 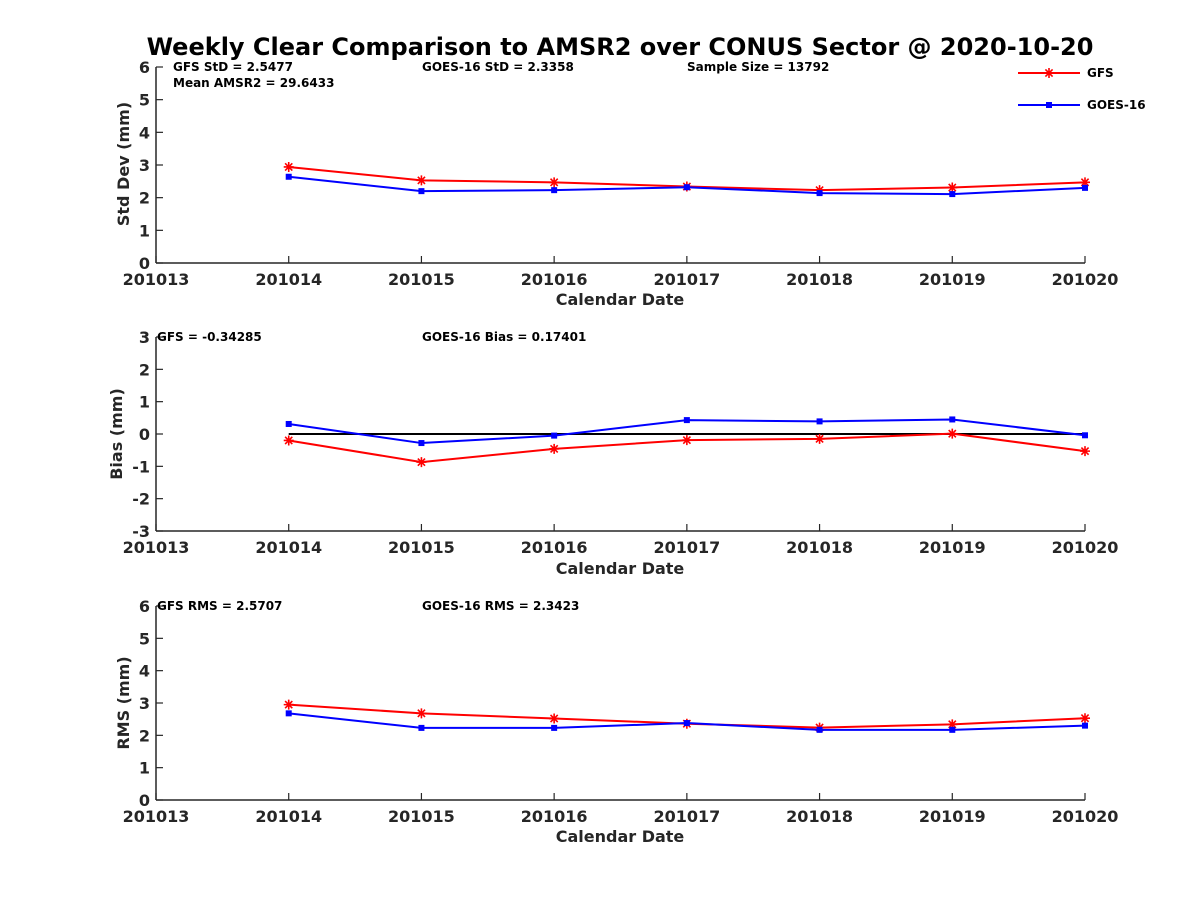 What do you see at coordinates (952, 816) in the screenshot?
I see `rms-x-tick-label: 201019` at bounding box center [952, 816].